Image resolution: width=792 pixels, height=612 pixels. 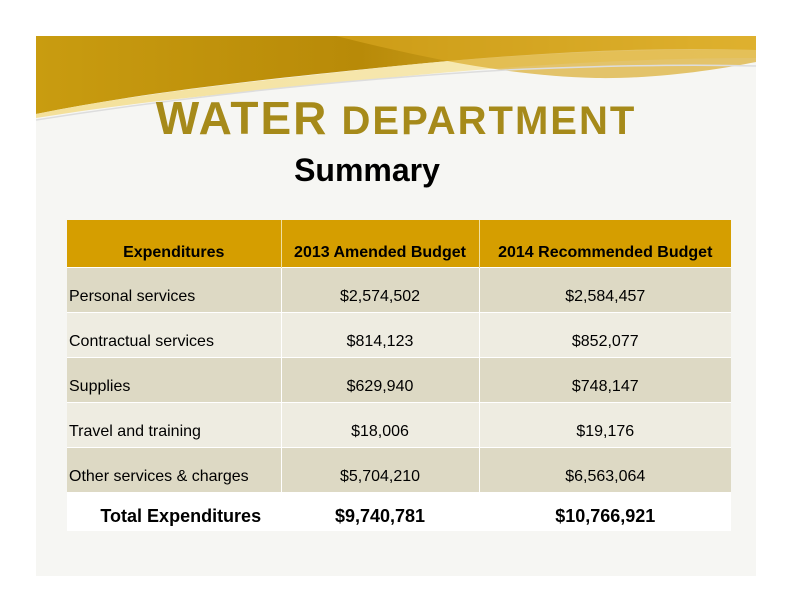 I want to click on row-2014-value: $852,077, so click(x=605, y=335).